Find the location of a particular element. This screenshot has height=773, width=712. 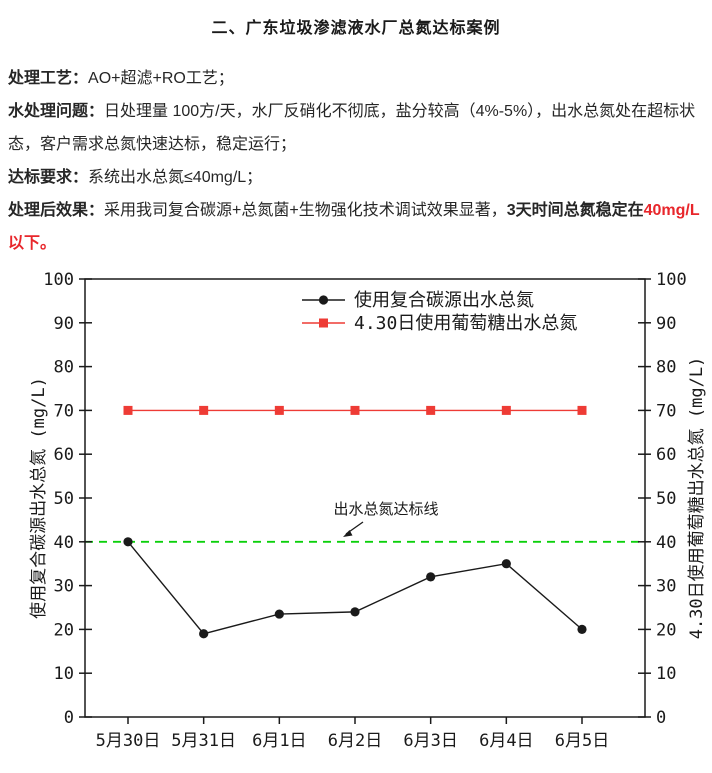

y-tick-label-right: 30 is located at coordinates (666, 587).